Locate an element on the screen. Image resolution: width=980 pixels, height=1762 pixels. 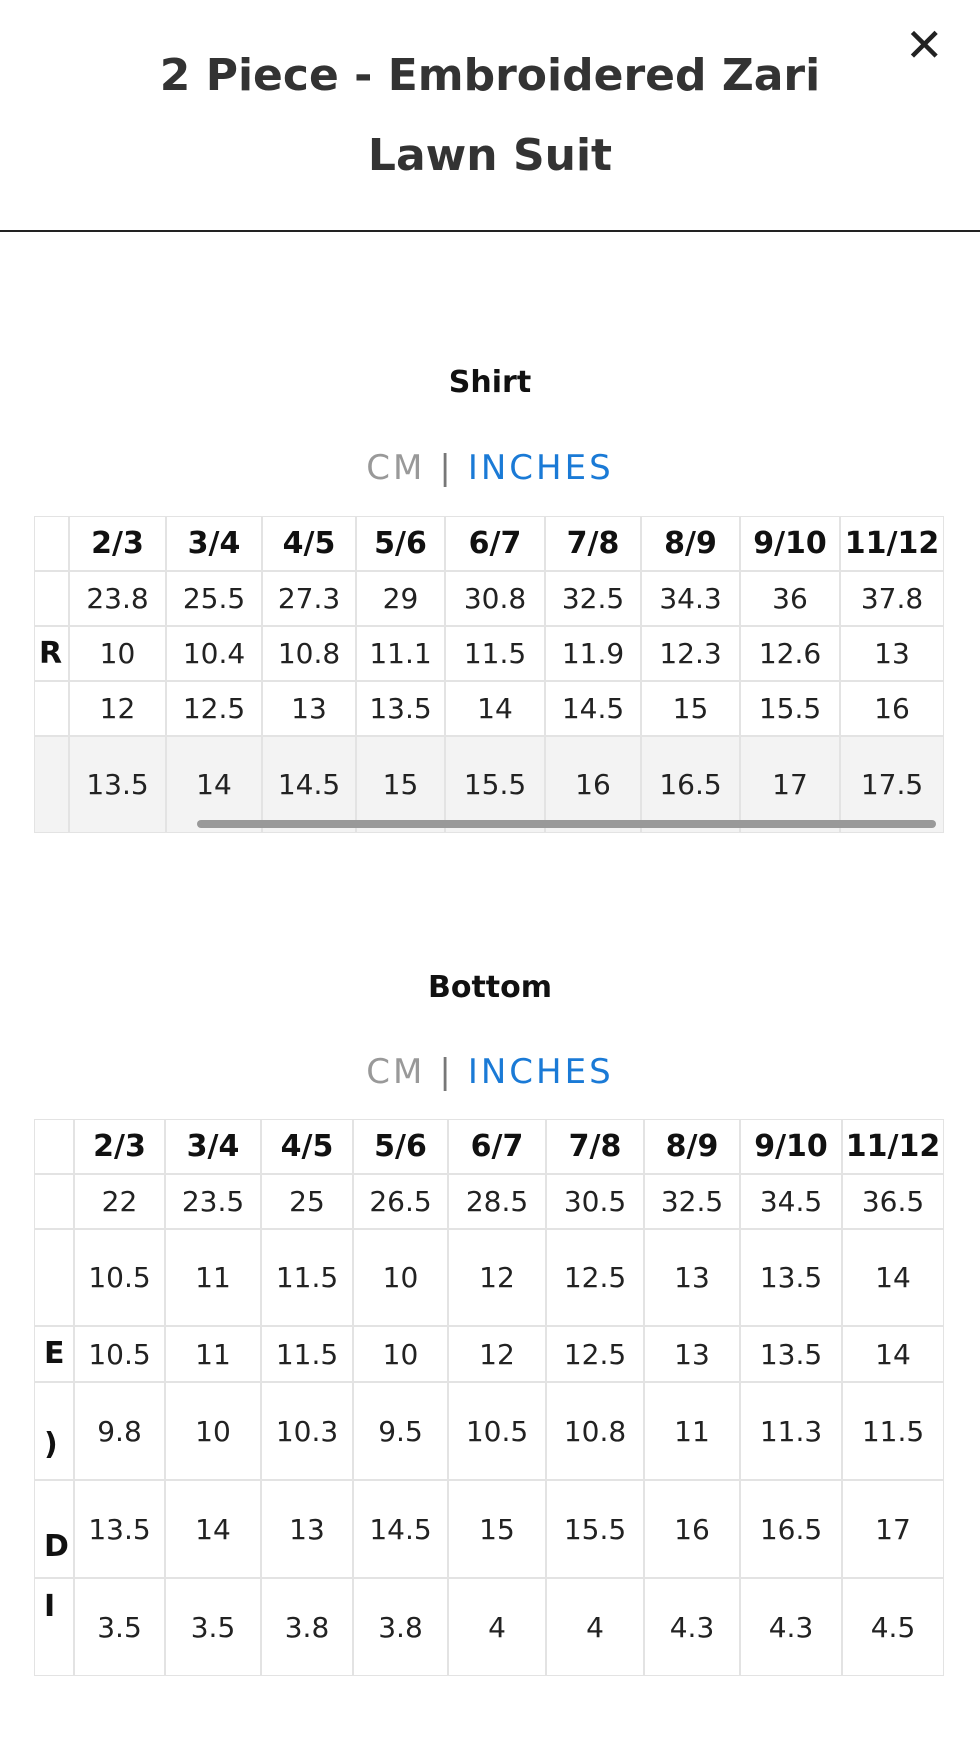
table-cell: 3.8 is located at coordinates (307, 1627).